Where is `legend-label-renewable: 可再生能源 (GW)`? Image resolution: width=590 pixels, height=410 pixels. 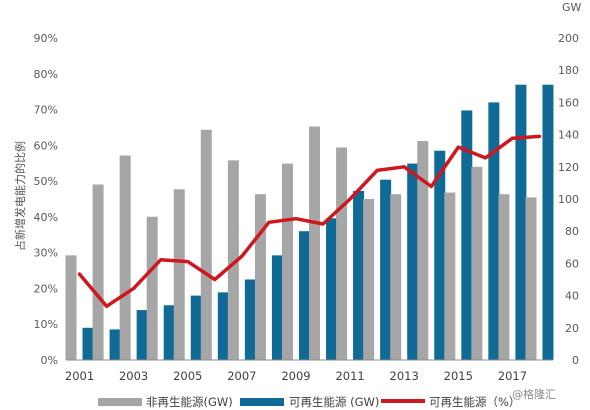 legend-label-renewable: 可再生能源 (GW) is located at coordinates (334, 402).